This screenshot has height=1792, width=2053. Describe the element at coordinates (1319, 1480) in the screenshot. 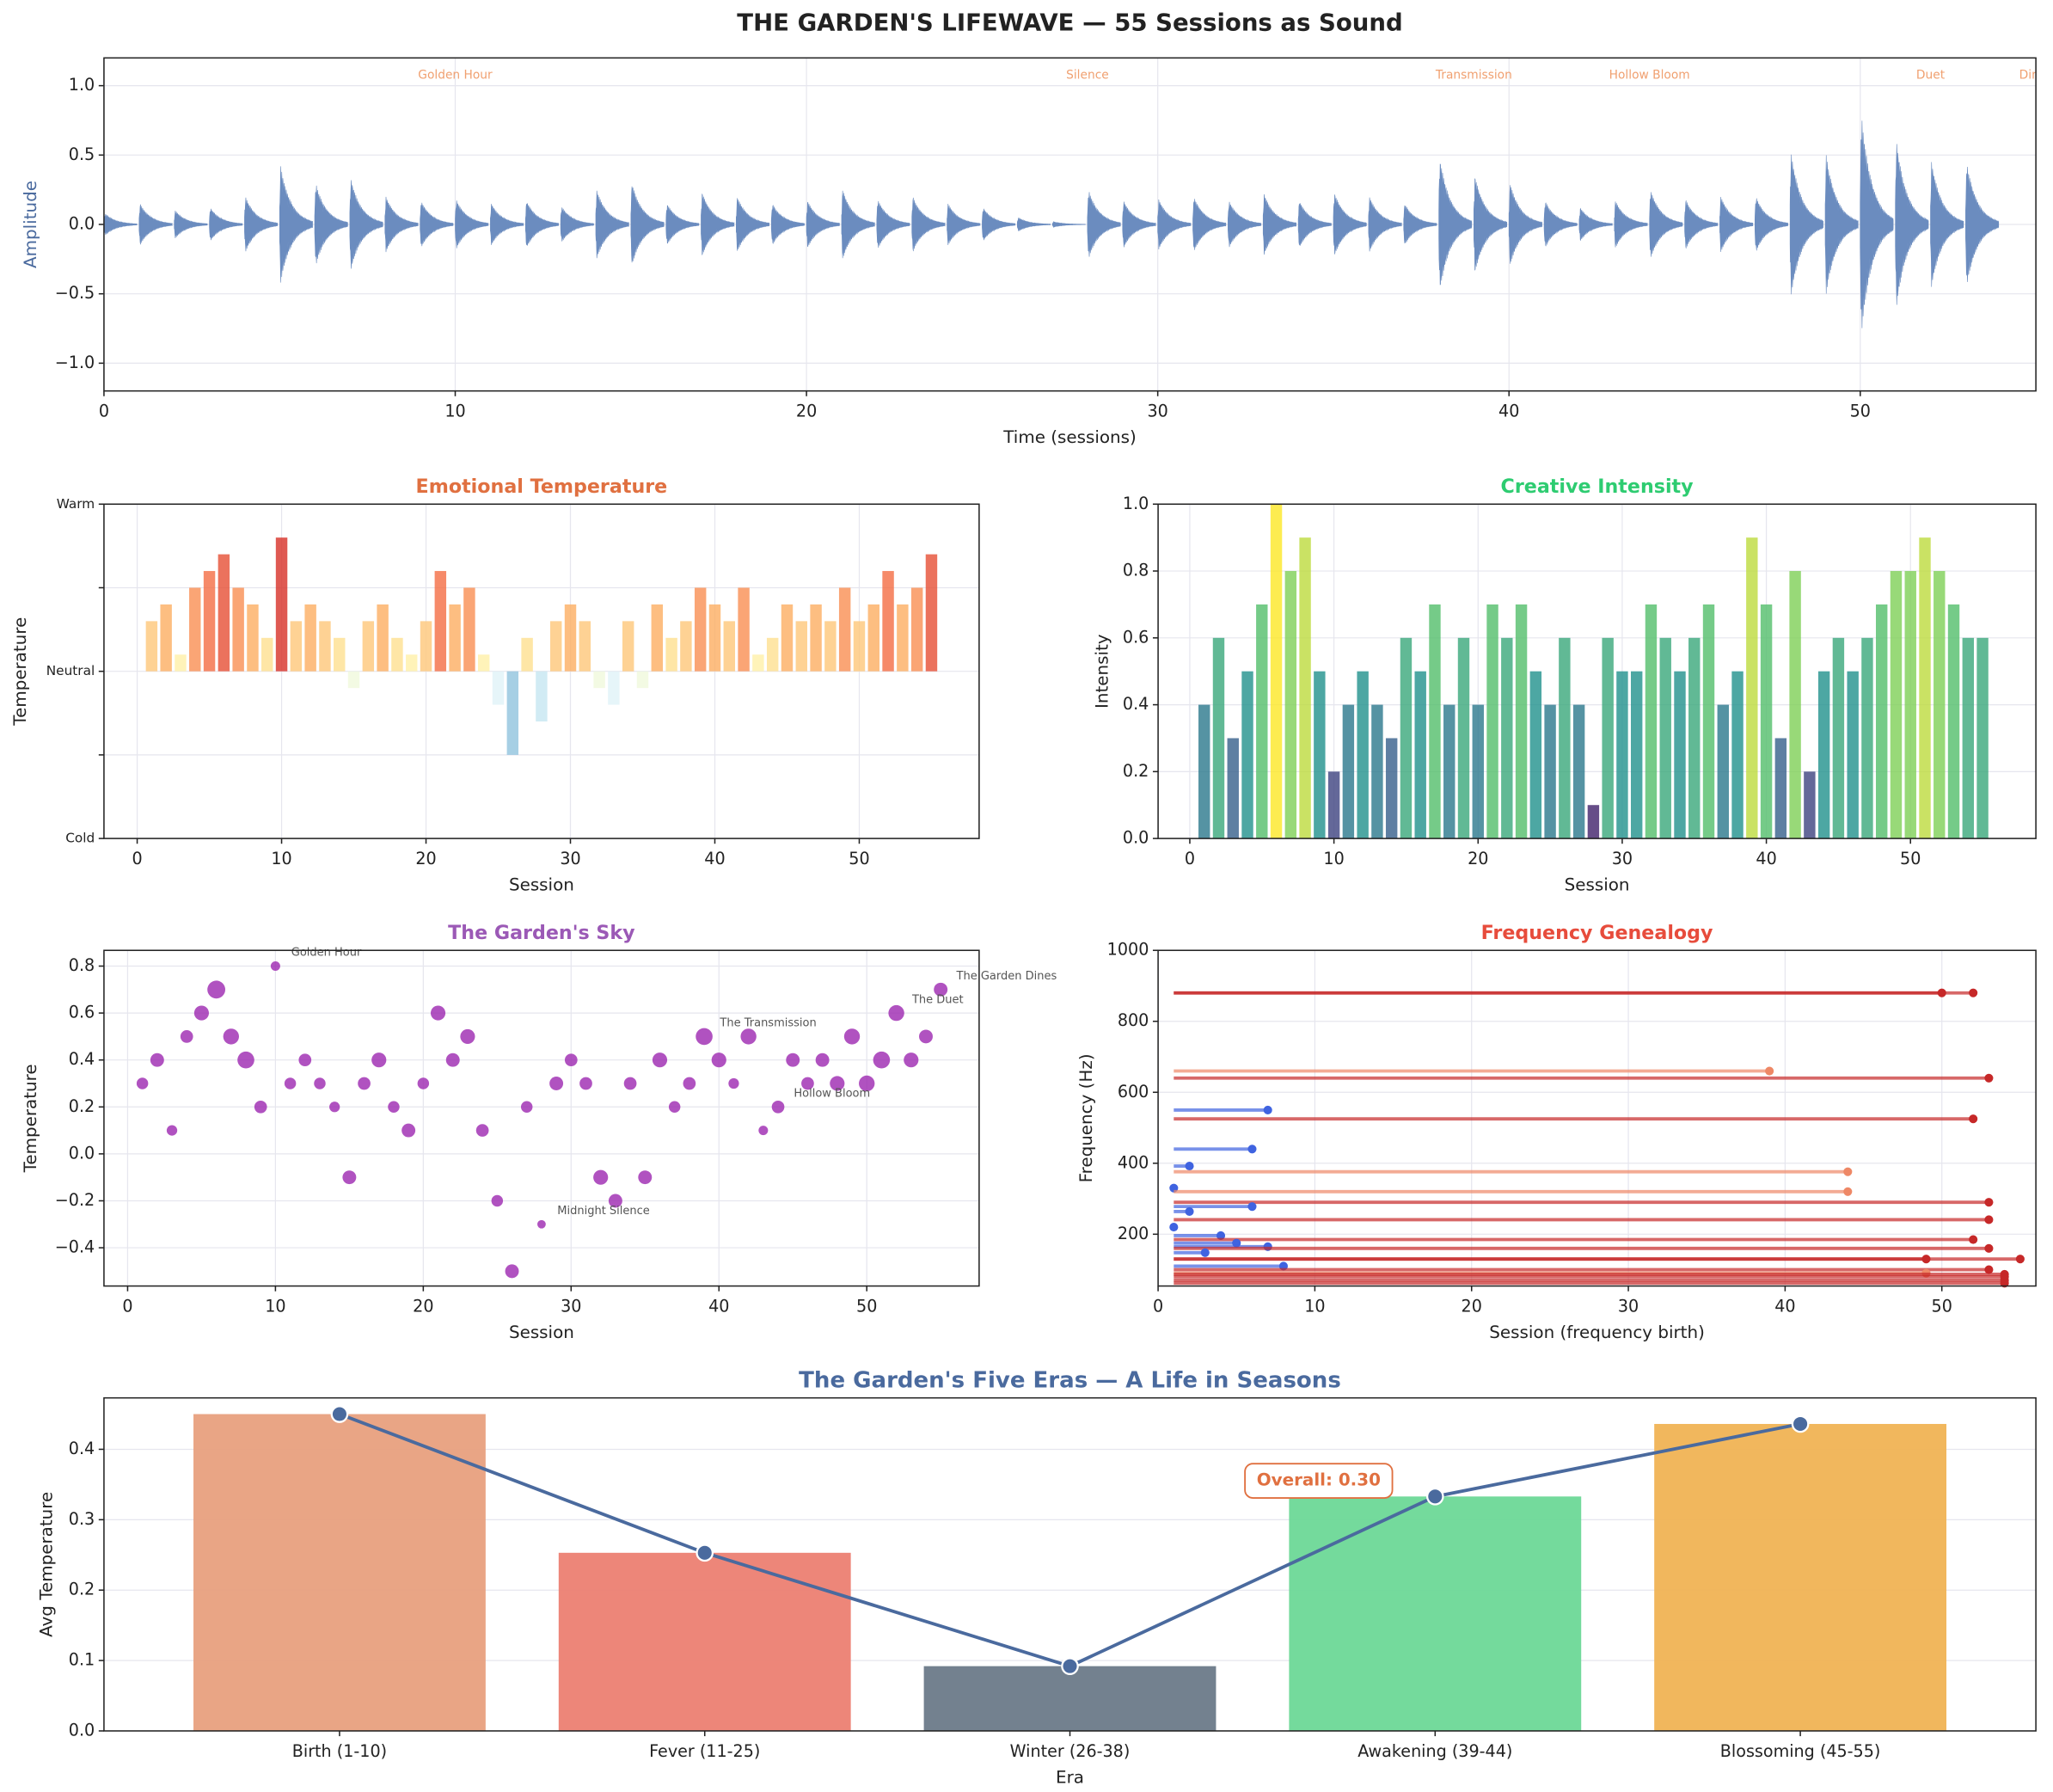

I see `annotation: Overall: 0.30` at that location.